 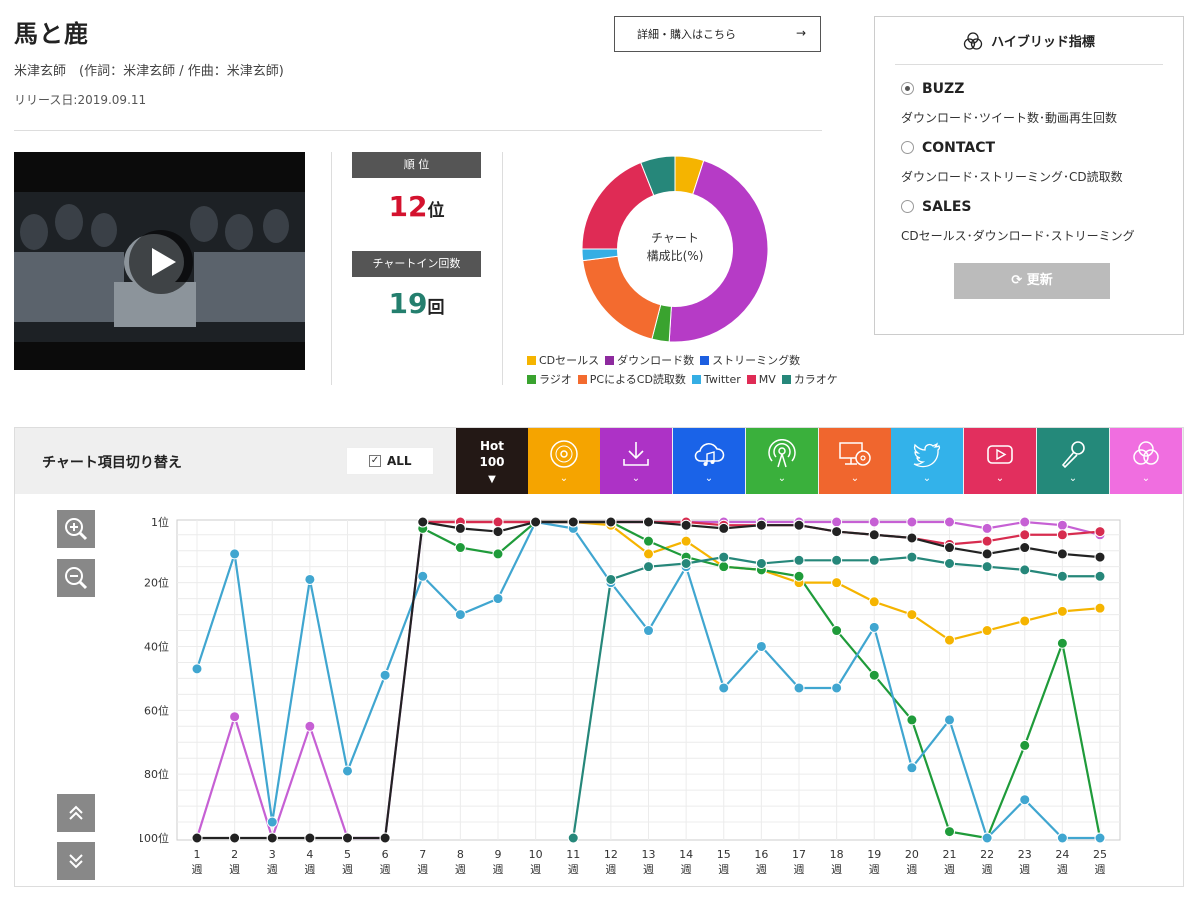 I want to click on tab-radio: ⌄, so click(x=782, y=461).